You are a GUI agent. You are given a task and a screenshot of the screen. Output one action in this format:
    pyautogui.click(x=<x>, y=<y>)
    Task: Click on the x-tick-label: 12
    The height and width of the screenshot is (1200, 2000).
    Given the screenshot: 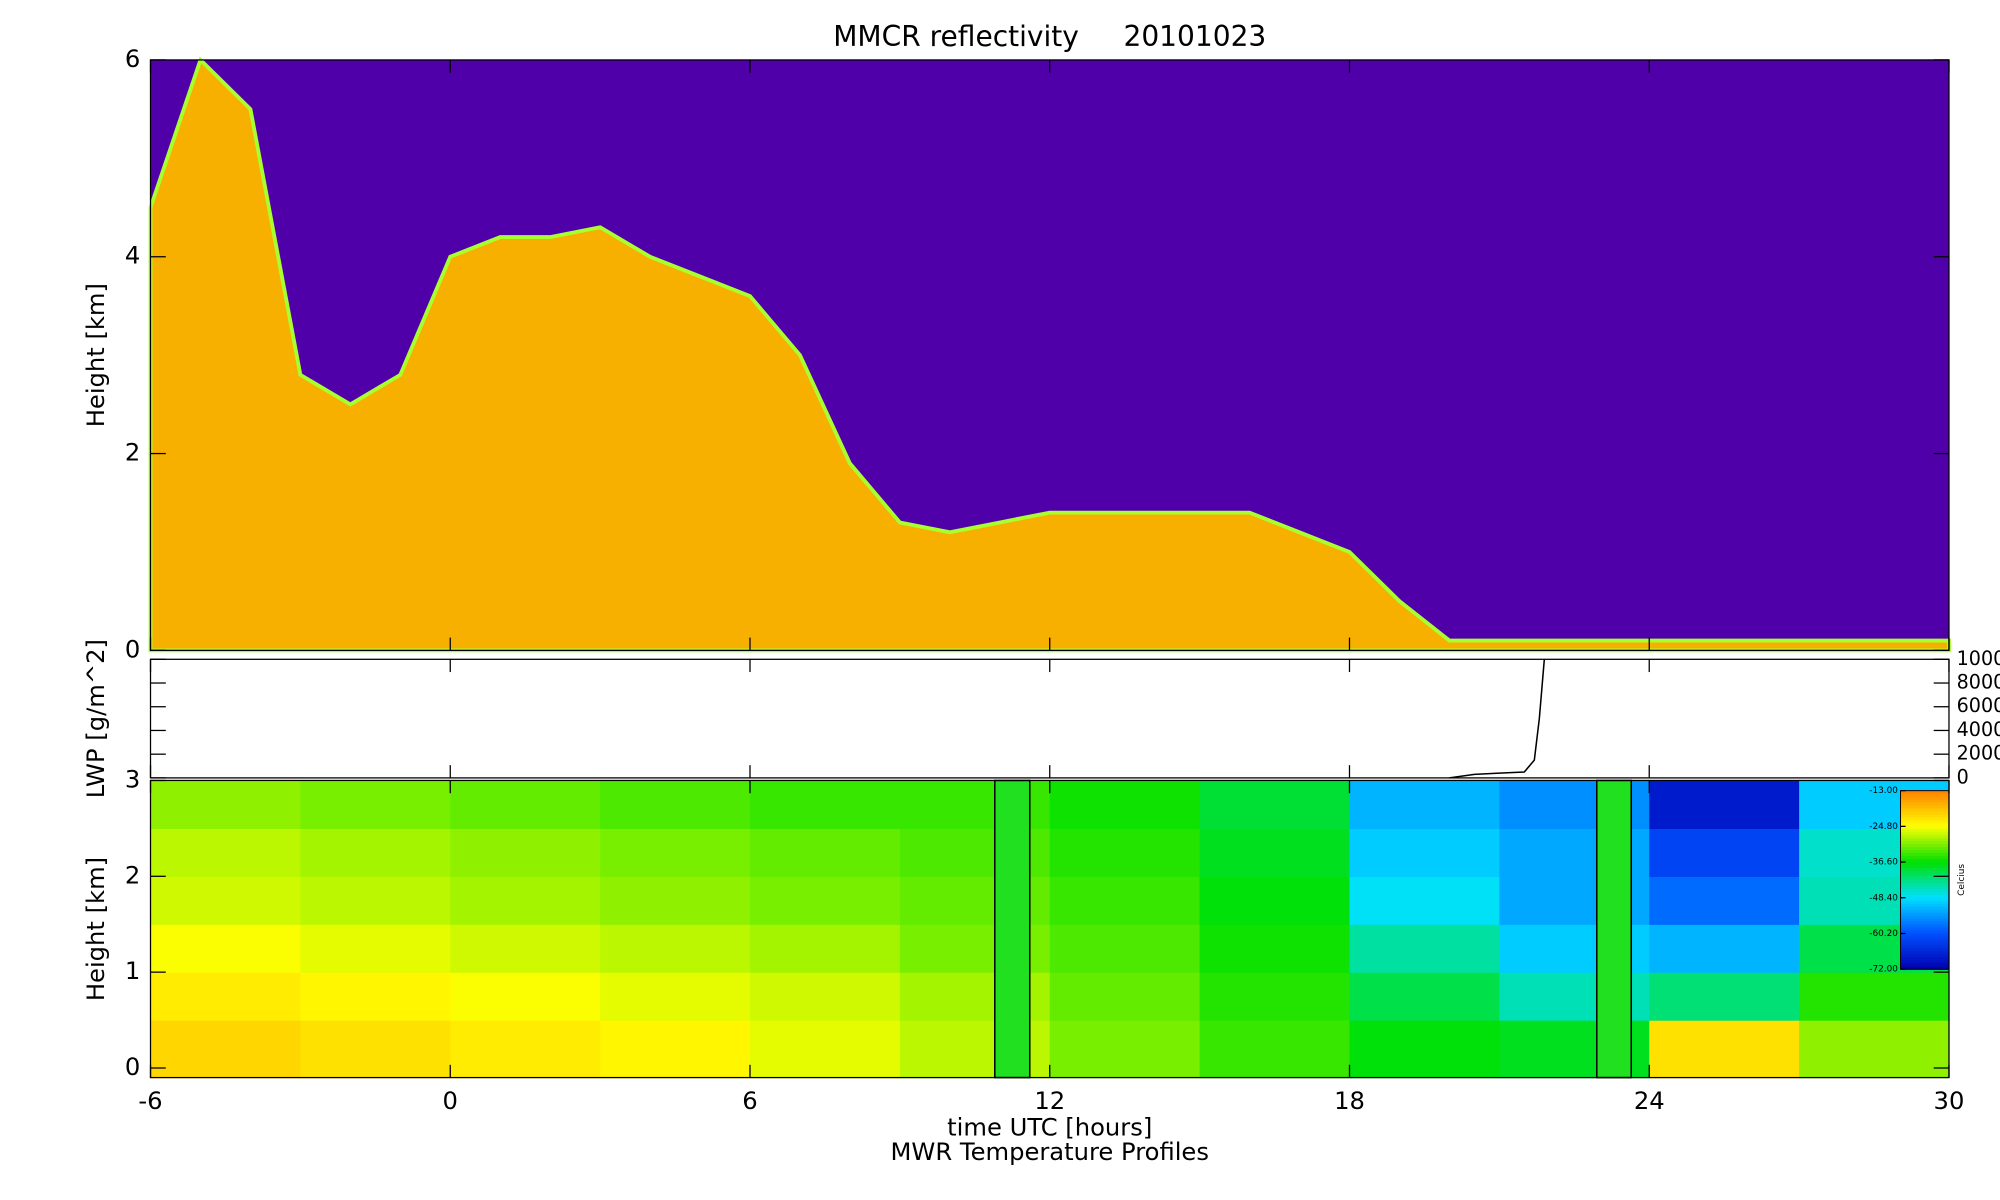 What is the action you would take?
    pyautogui.click(x=1049, y=1101)
    